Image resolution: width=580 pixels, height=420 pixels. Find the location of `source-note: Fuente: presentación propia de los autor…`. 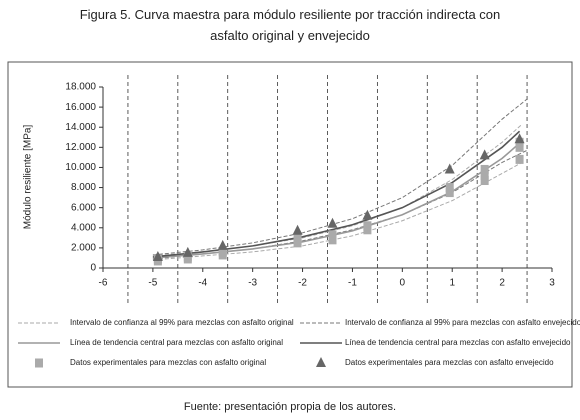

source-note: Fuente: presentación propia de los autor… is located at coordinates (290, 407).